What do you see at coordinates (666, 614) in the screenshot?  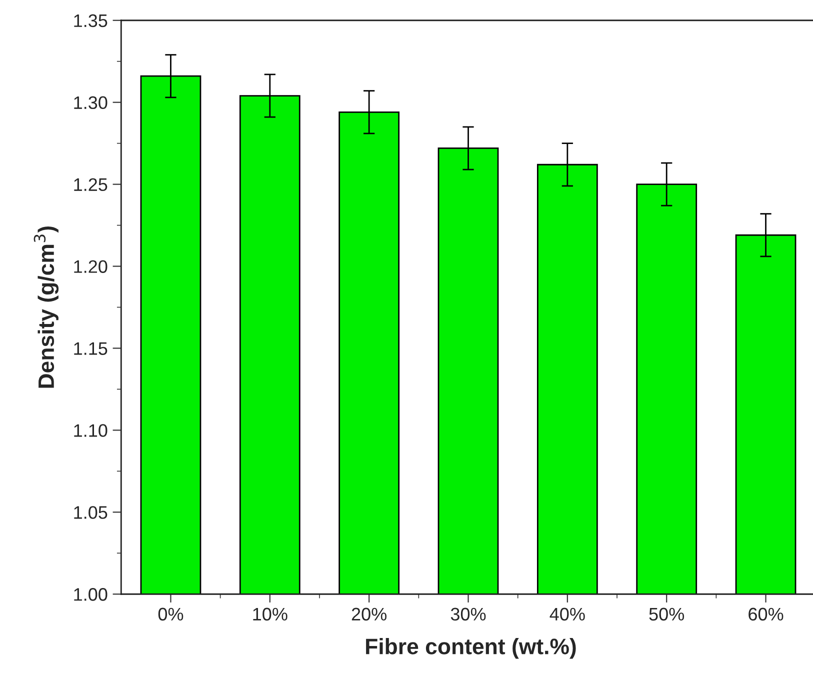 I see `x-tick-label: 50%` at bounding box center [666, 614].